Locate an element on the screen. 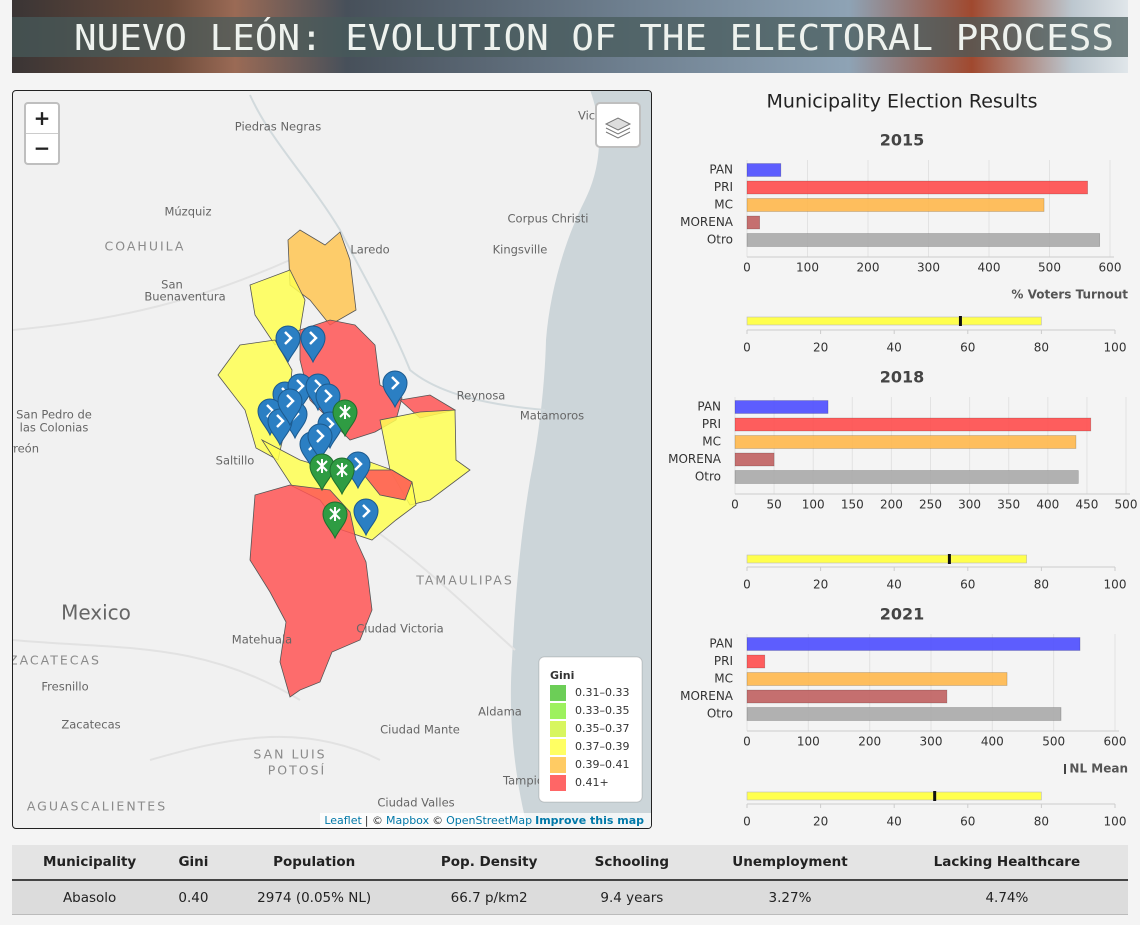 The image size is (1140, 925). legend-title: Gini is located at coordinates (562, 675).